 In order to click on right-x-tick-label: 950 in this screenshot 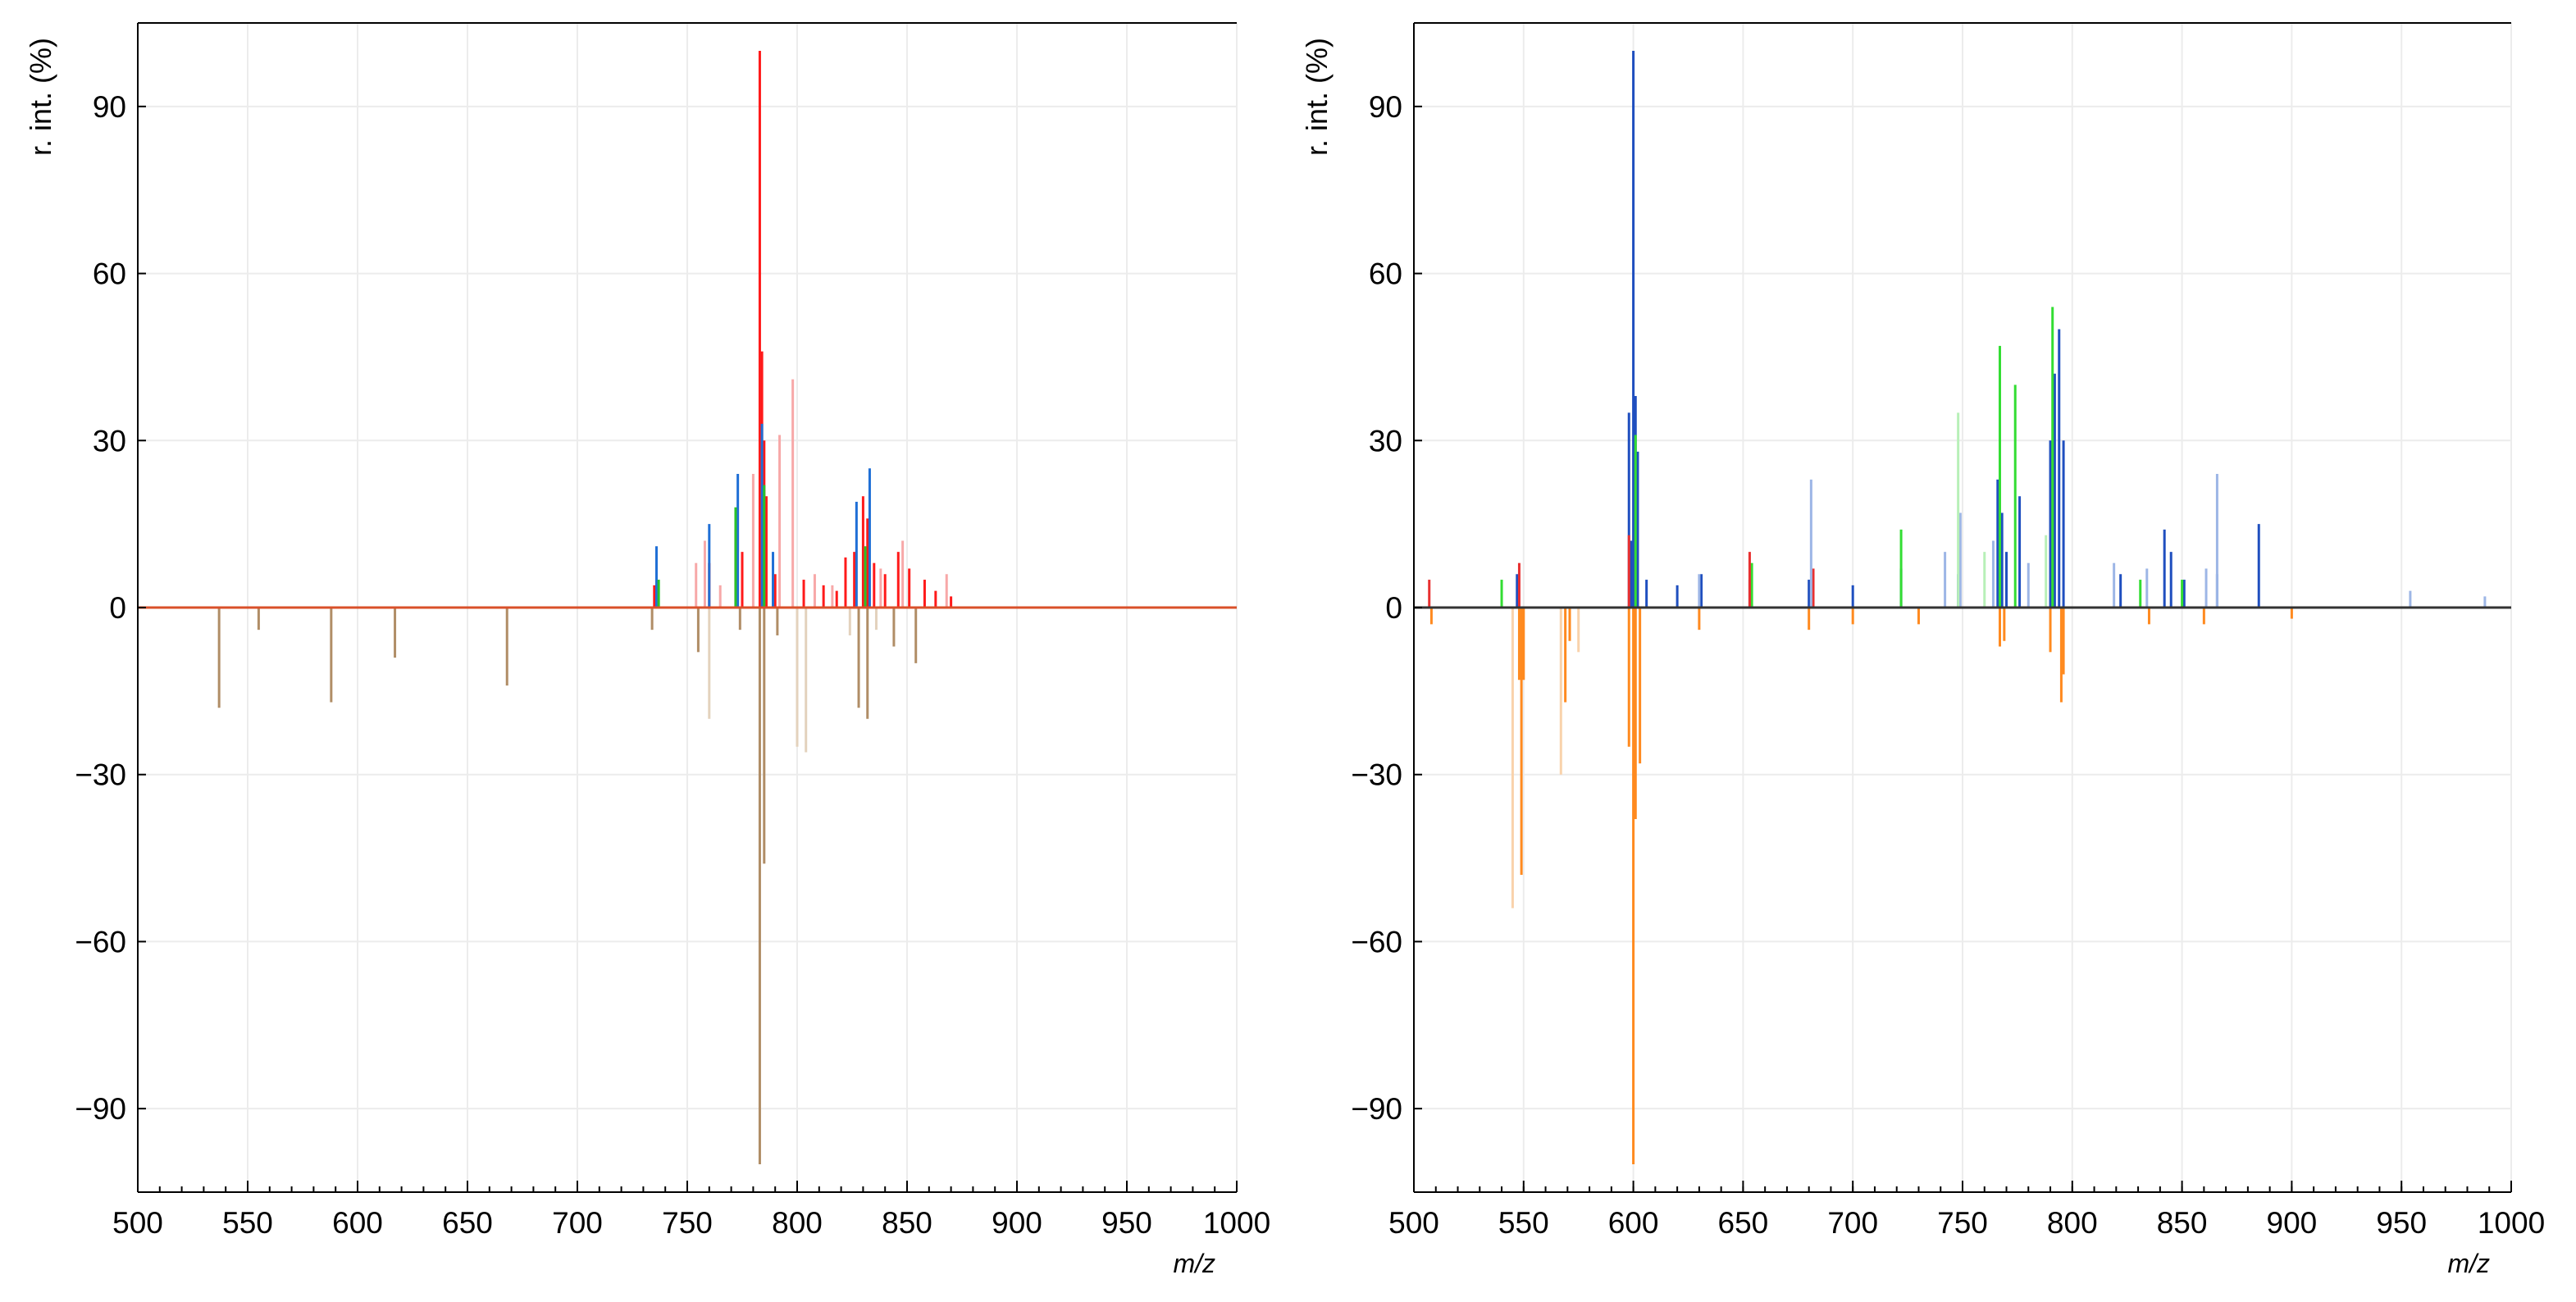, I will do `click(2401, 1223)`.